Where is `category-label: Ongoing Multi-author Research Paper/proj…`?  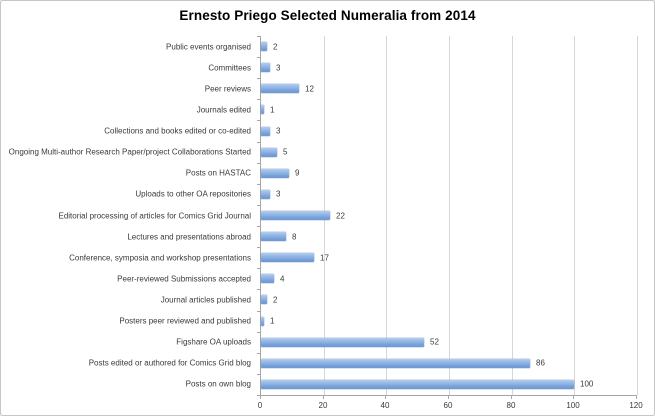 category-label: Ongoing Multi-author Research Paper/proj… is located at coordinates (129, 152).